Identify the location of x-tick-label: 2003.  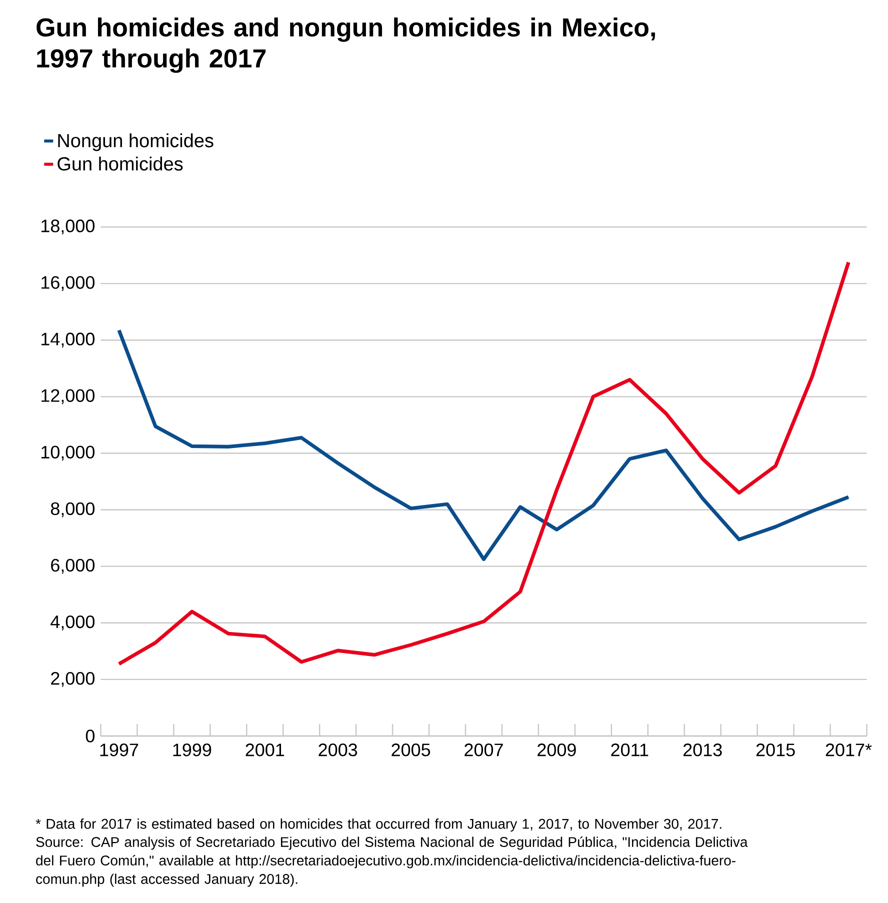
(338, 750).